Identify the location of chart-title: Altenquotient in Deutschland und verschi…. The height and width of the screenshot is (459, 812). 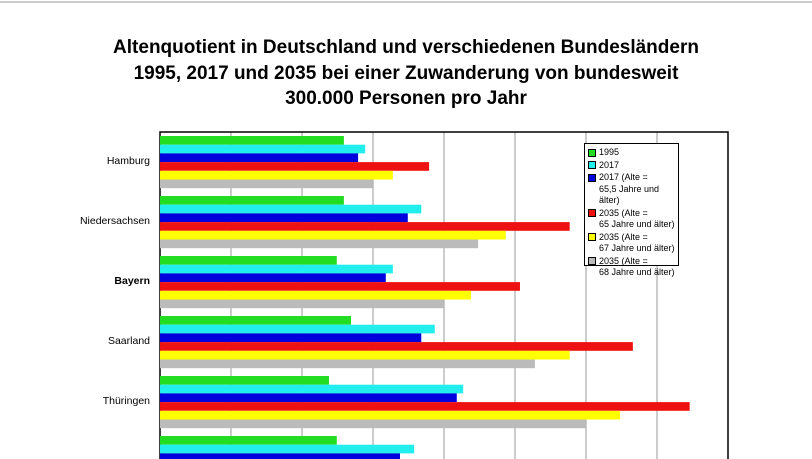
(406, 73).